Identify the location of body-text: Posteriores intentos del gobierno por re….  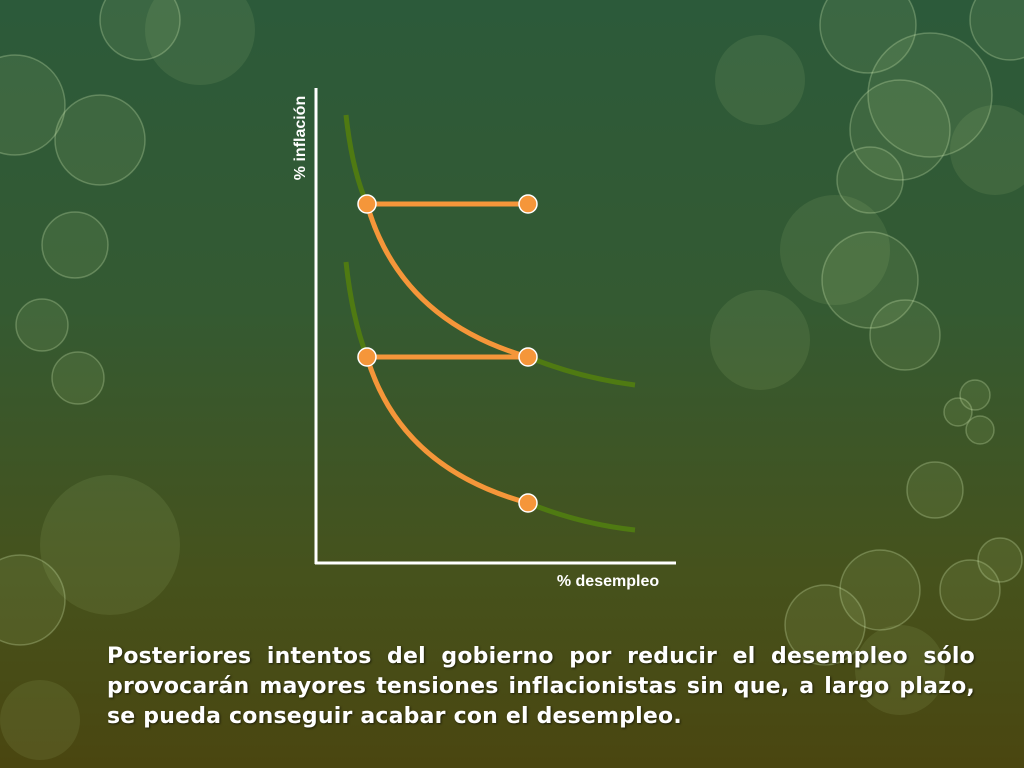
(541, 686).